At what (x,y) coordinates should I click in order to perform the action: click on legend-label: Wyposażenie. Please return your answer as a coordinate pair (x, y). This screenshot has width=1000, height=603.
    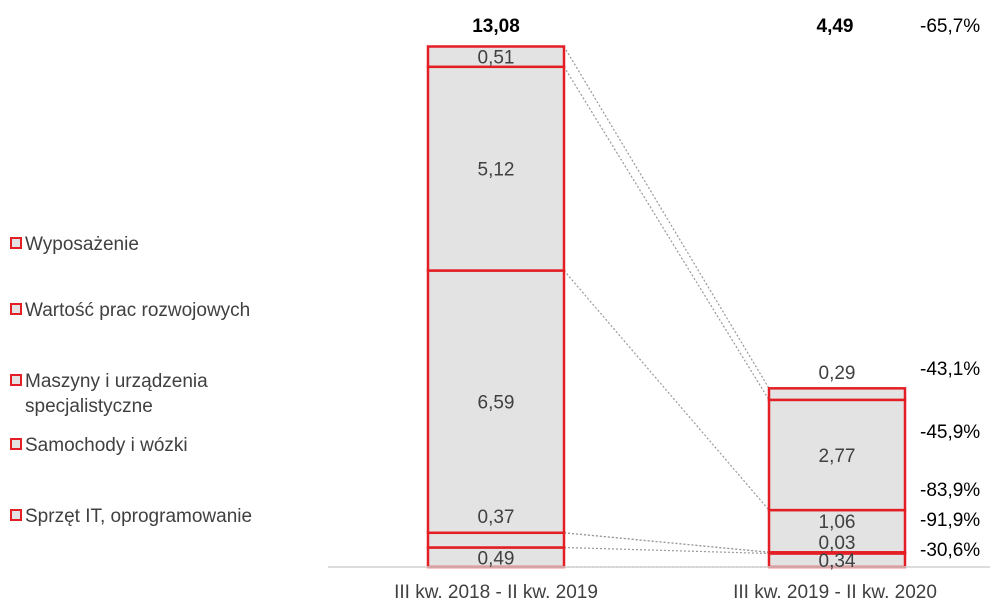
    Looking at the image, I should click on (82, 244).